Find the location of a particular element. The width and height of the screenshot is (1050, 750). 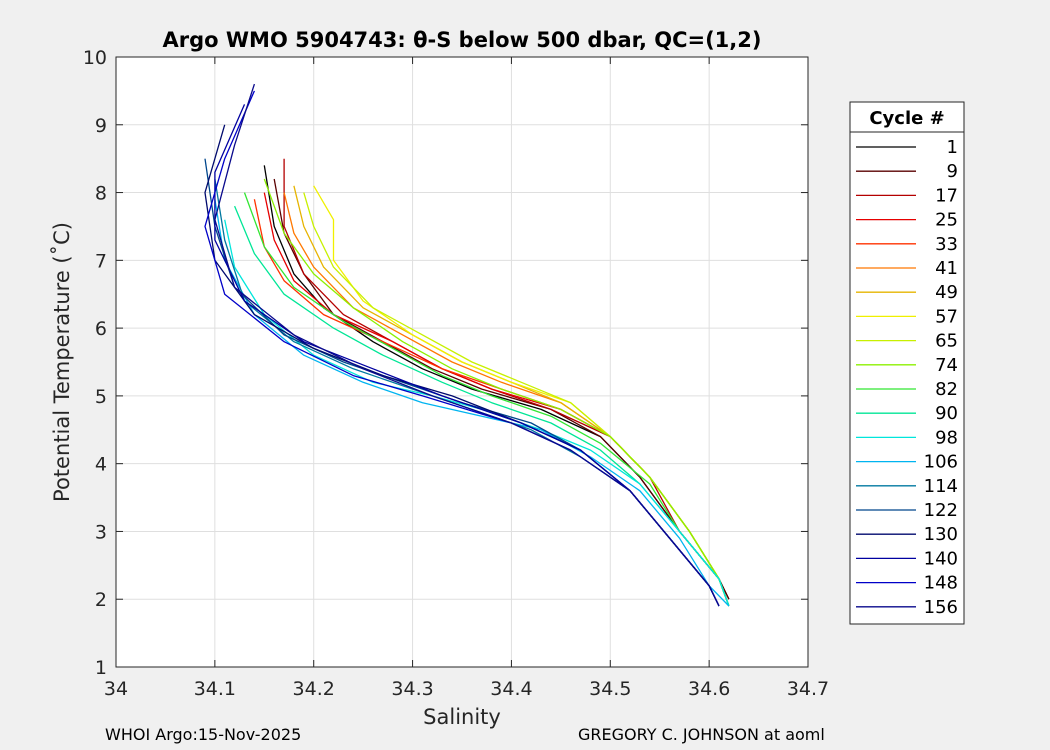

x-tick-label: 34.6 is located at coordinates (709, 689).